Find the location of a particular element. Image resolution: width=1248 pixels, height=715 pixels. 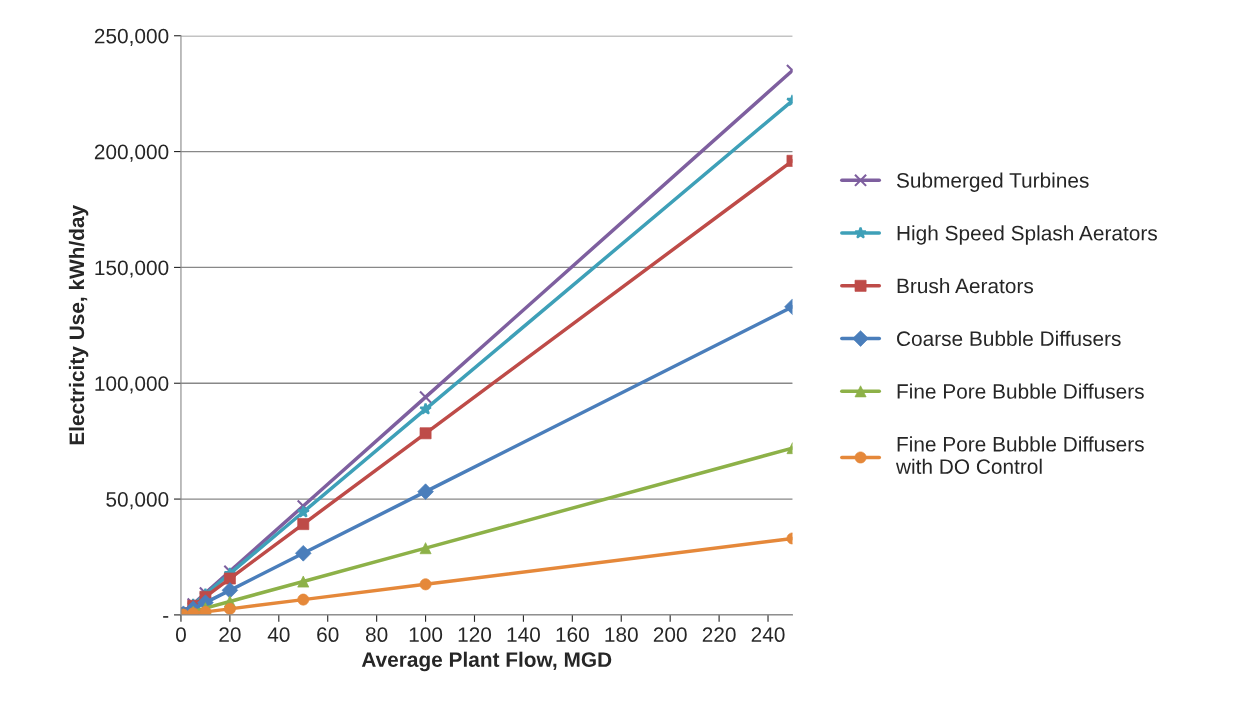

y-tick-label: 150,000 is located at coordinates (132, 269).